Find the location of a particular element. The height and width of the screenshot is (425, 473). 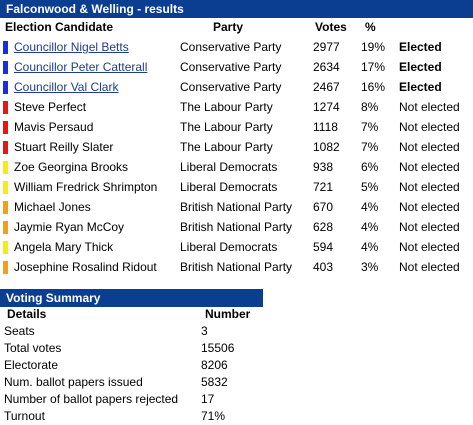

summary-title: Voting Summary is located at coordinates (53, 298).